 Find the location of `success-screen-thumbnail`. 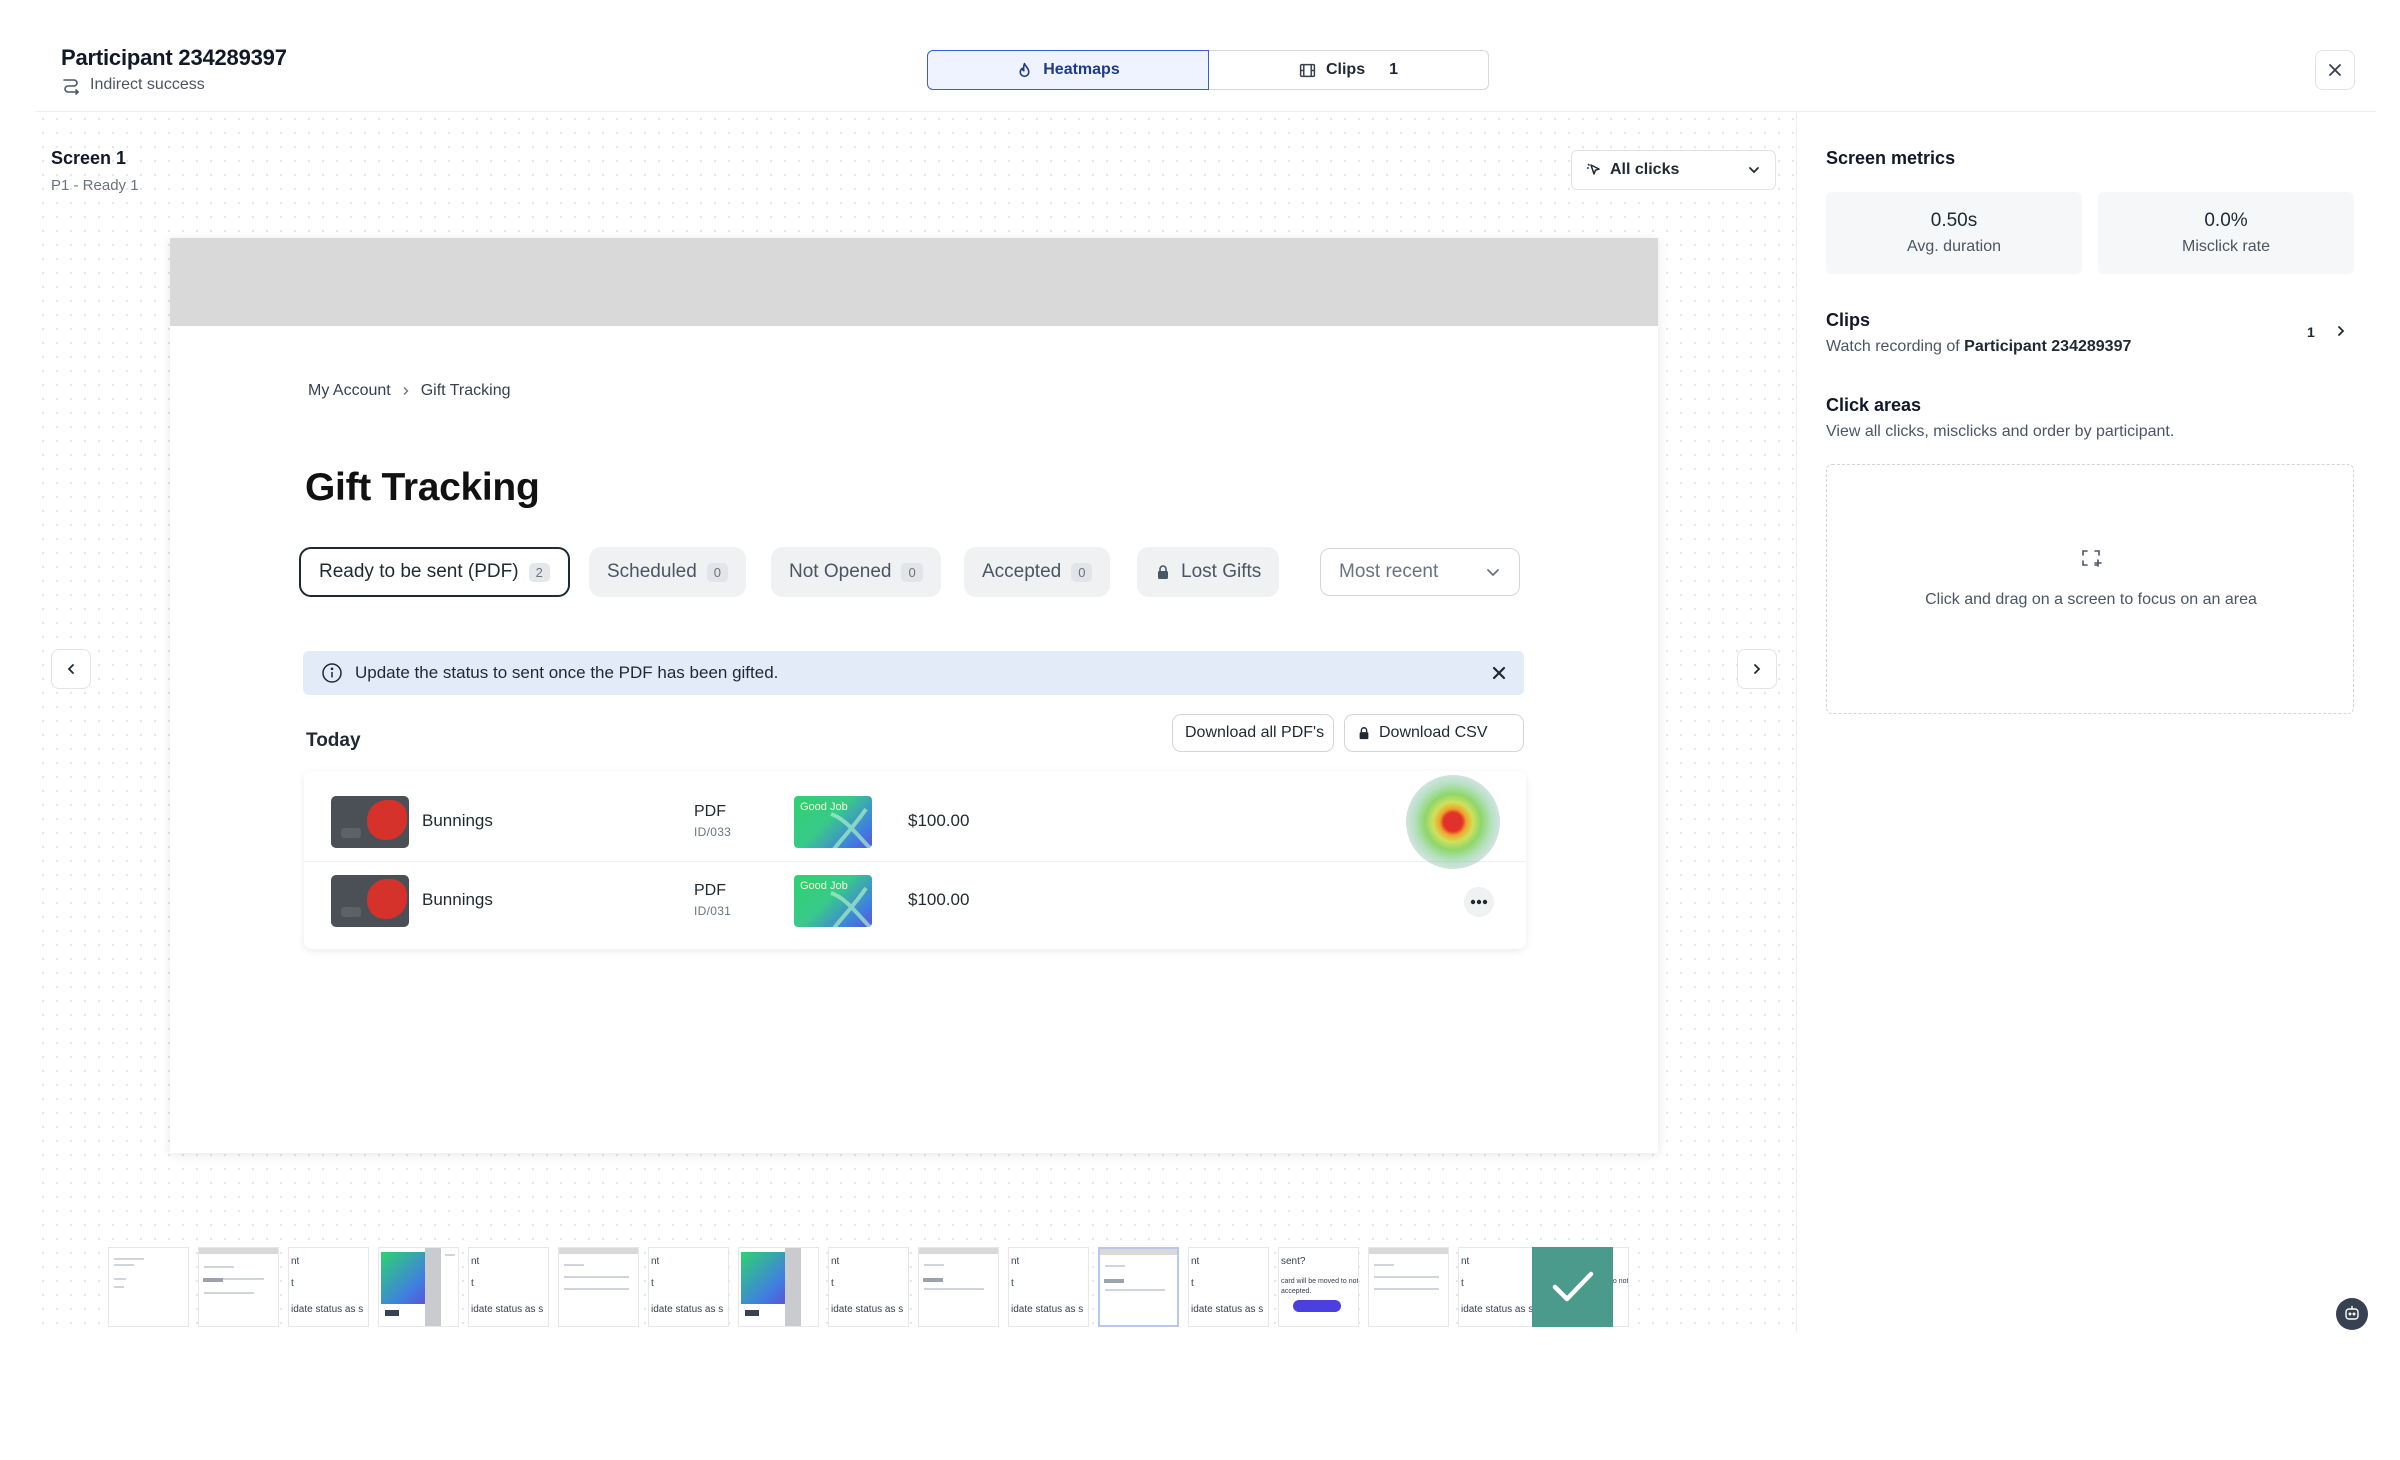

success-screen-thumbnail is located at coordinates (1572, 1287).